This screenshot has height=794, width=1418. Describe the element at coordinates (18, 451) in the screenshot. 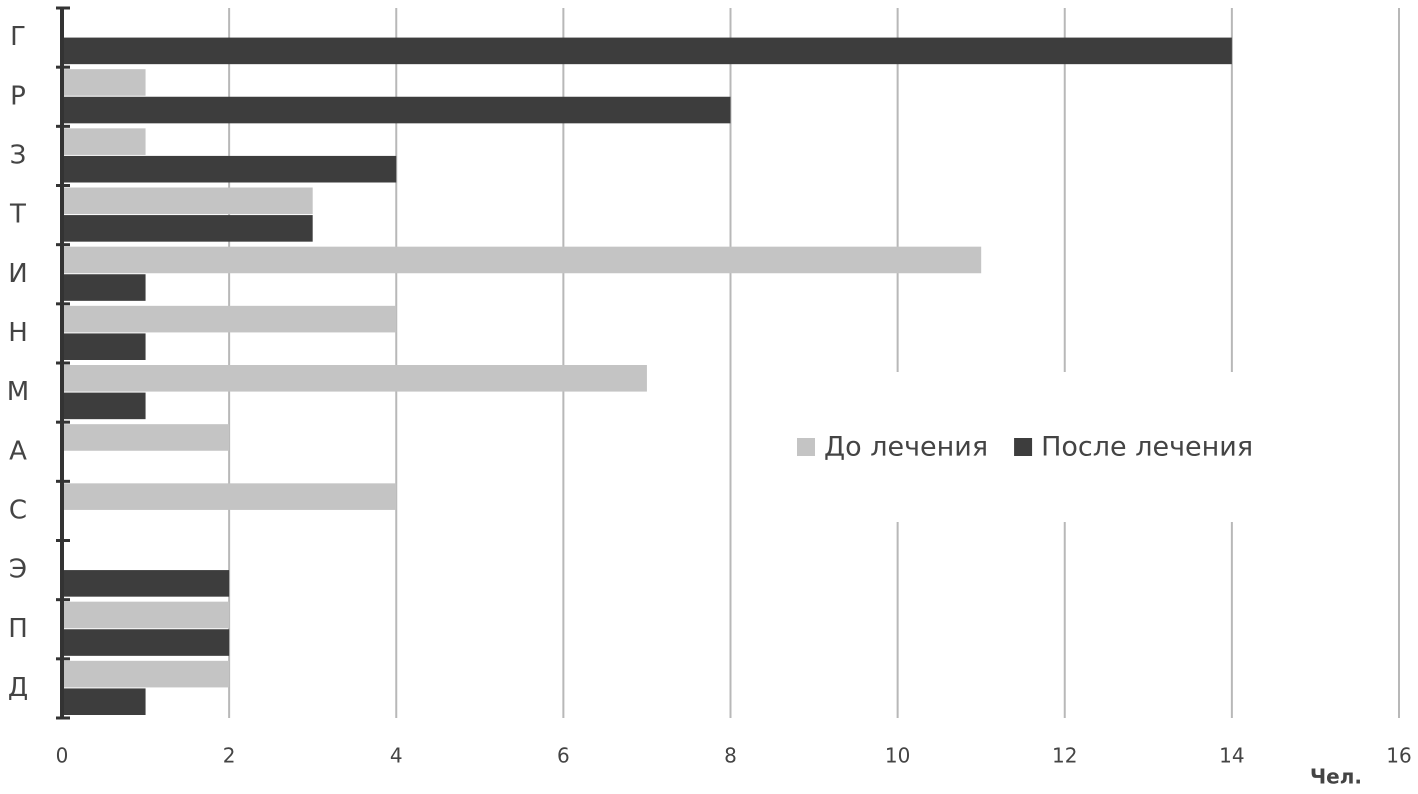

I see `y-tick-label: А` at that location.